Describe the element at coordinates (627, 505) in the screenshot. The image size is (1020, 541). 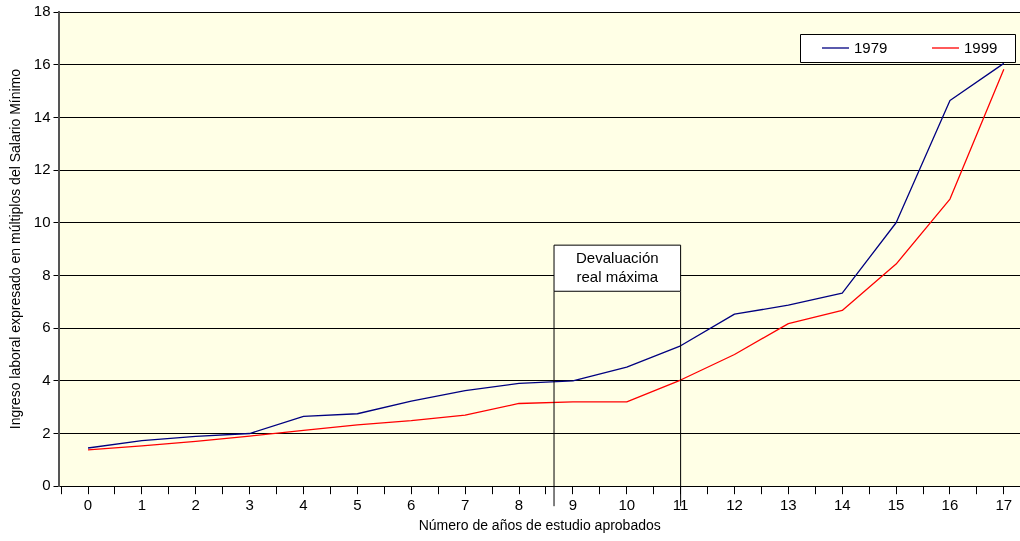
I see `x-tick-label: 10` at that location.